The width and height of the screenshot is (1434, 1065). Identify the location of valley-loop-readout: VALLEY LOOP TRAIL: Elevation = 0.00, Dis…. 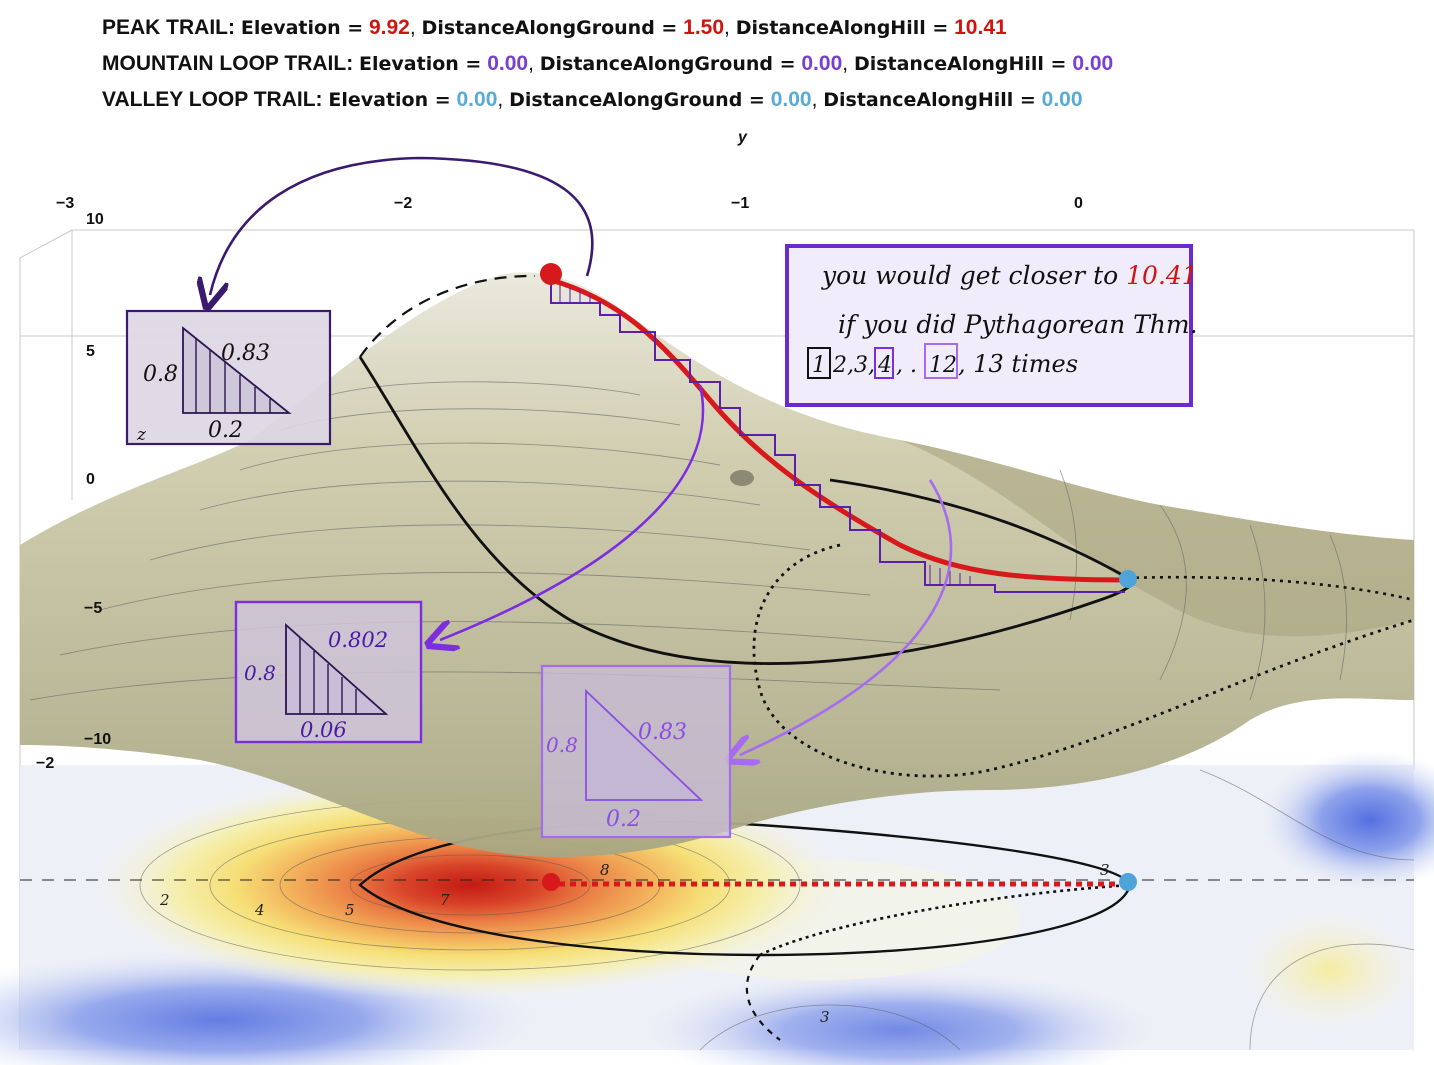
(607, 100).